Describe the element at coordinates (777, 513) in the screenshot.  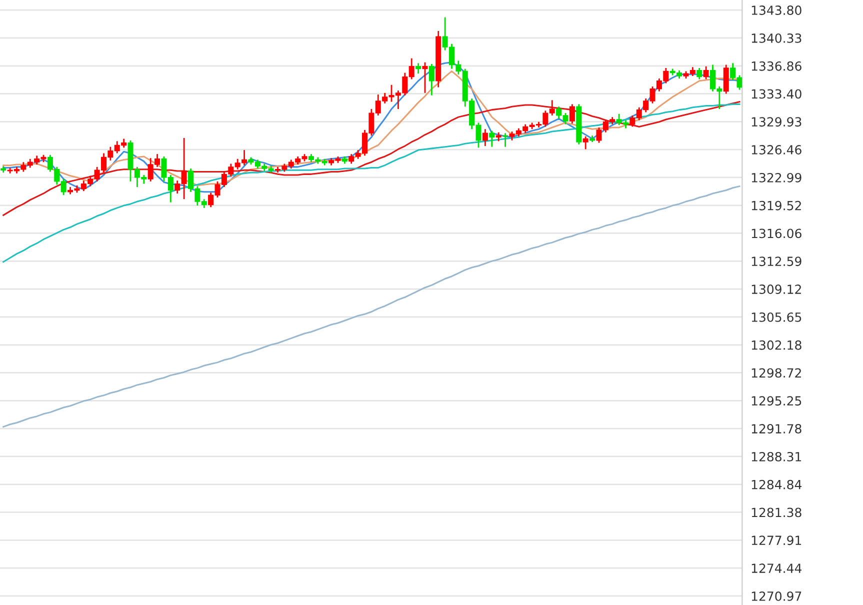
I see `y-tick-label: 1281.38` at that location.